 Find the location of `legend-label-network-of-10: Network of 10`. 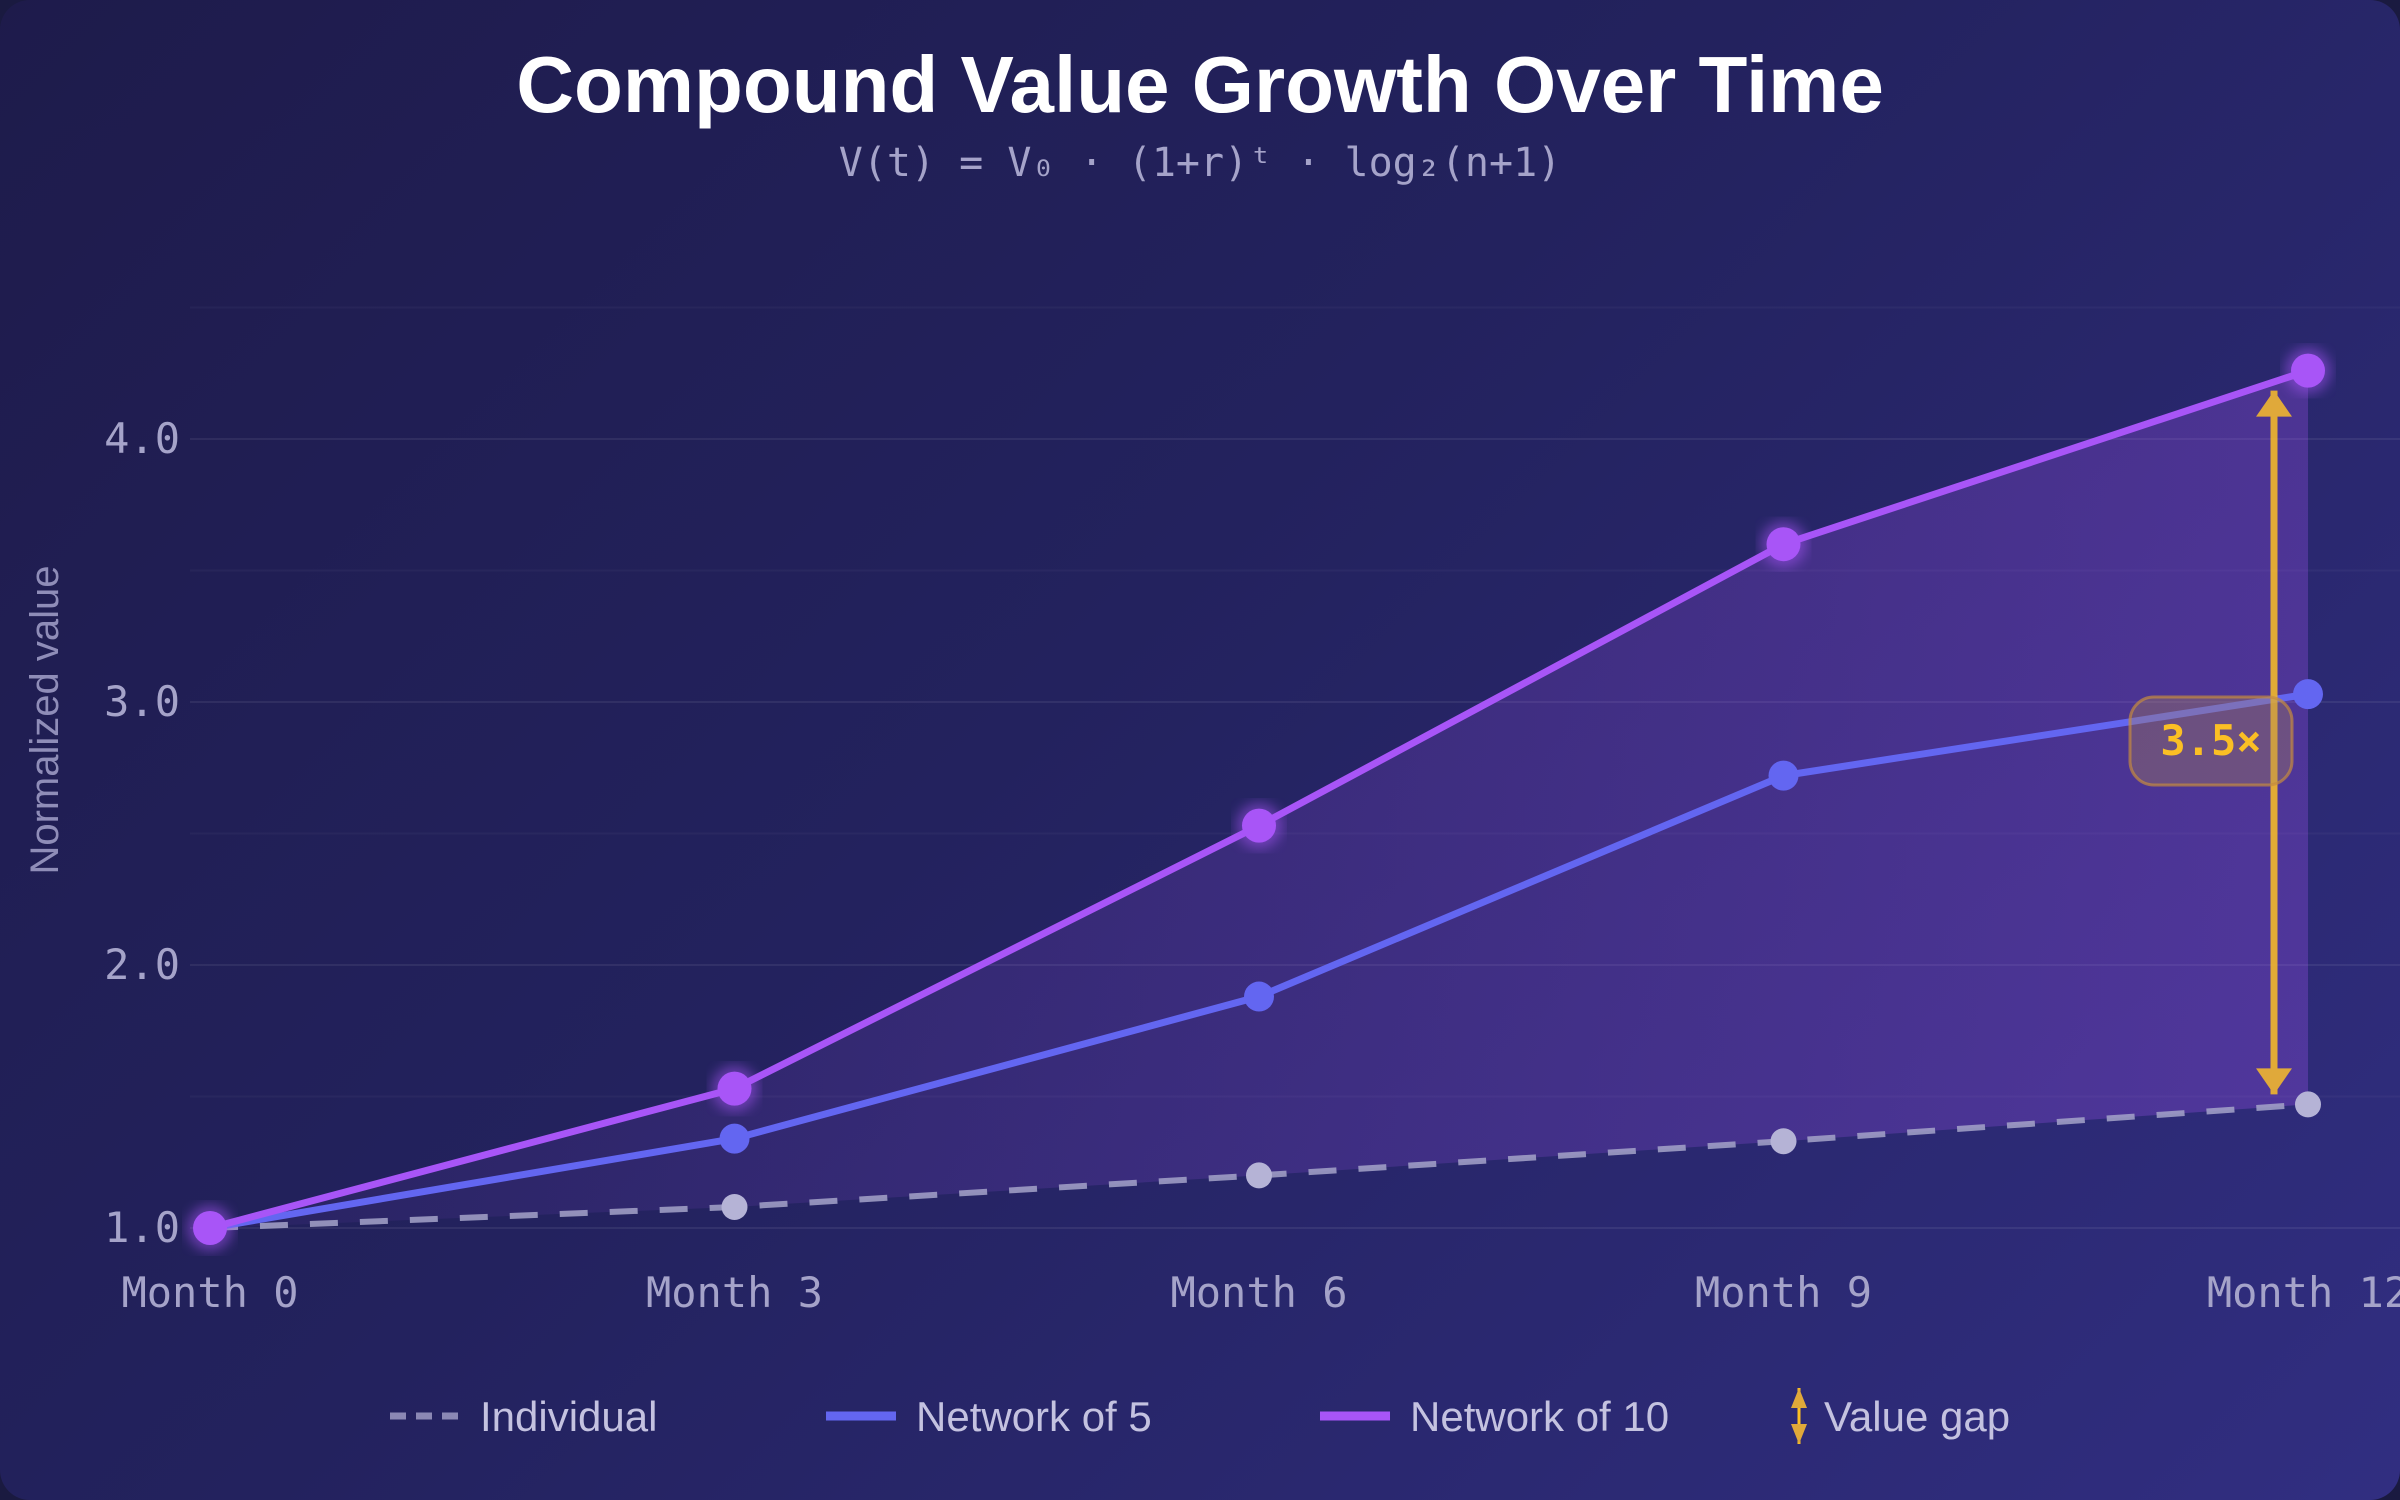

legend-label-network-of-10: Network of 10 is located at coordinates (1539, 1416).